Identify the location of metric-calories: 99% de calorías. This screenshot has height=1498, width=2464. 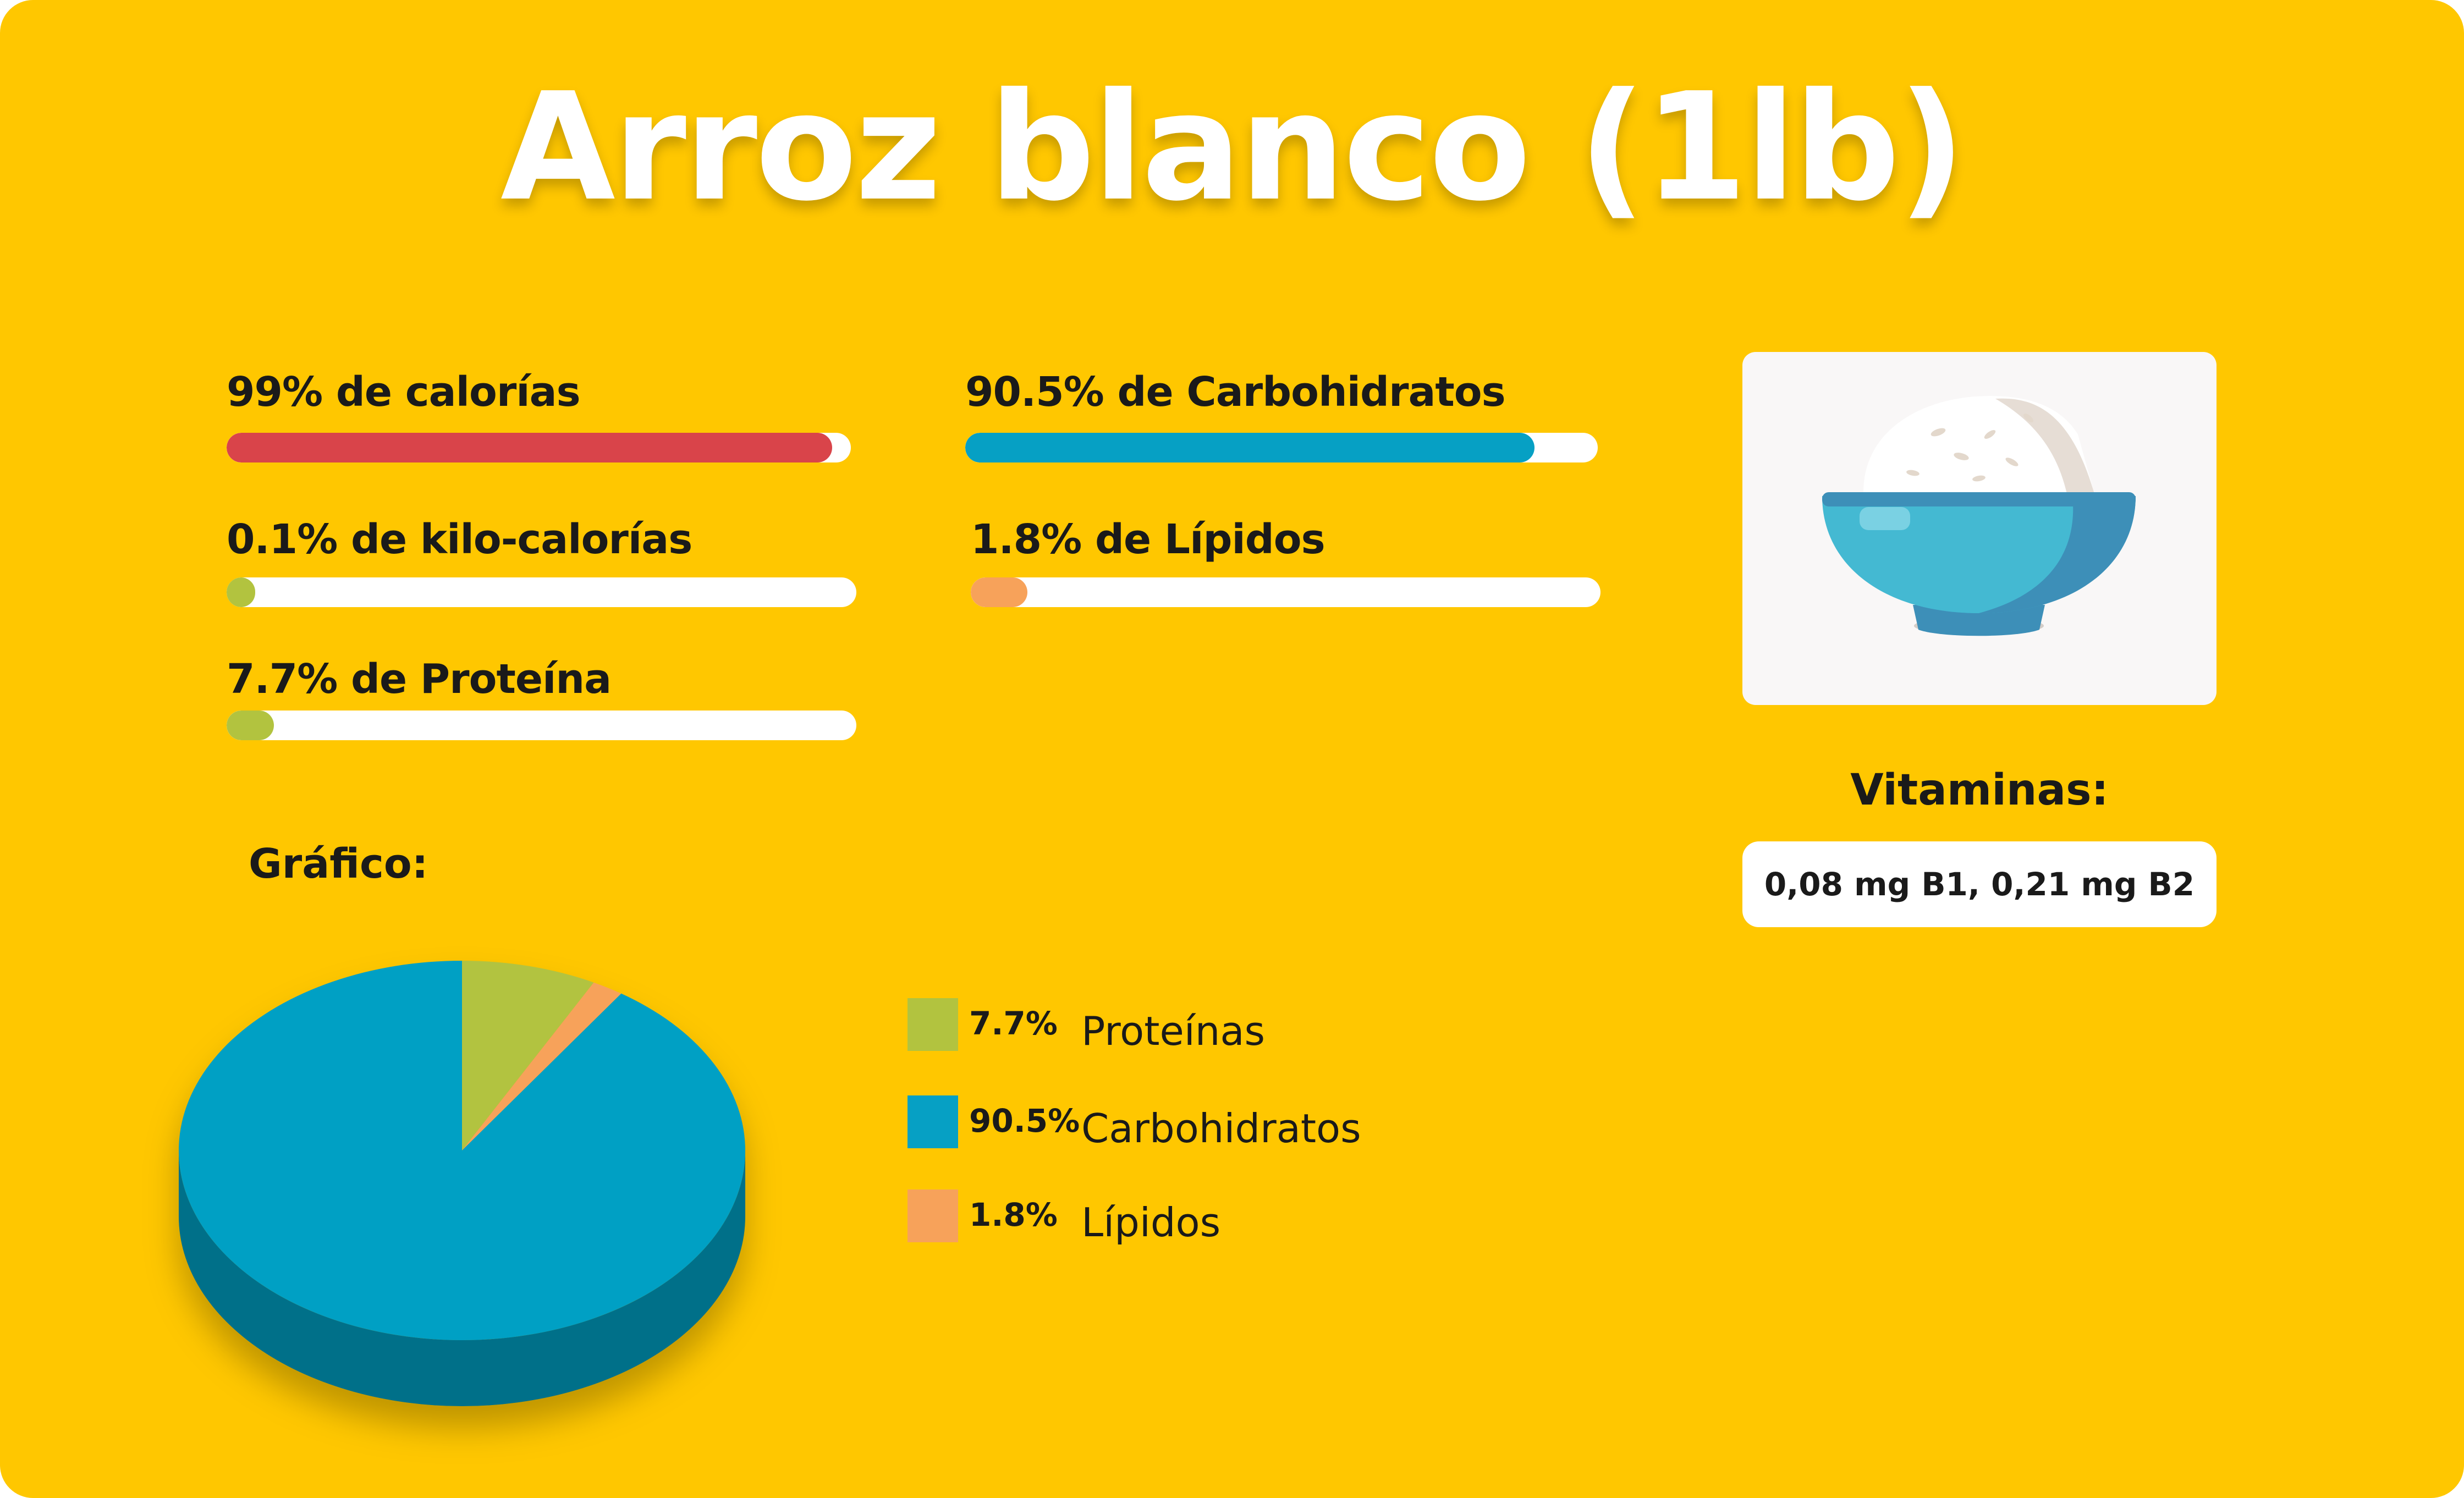
(539, 418).